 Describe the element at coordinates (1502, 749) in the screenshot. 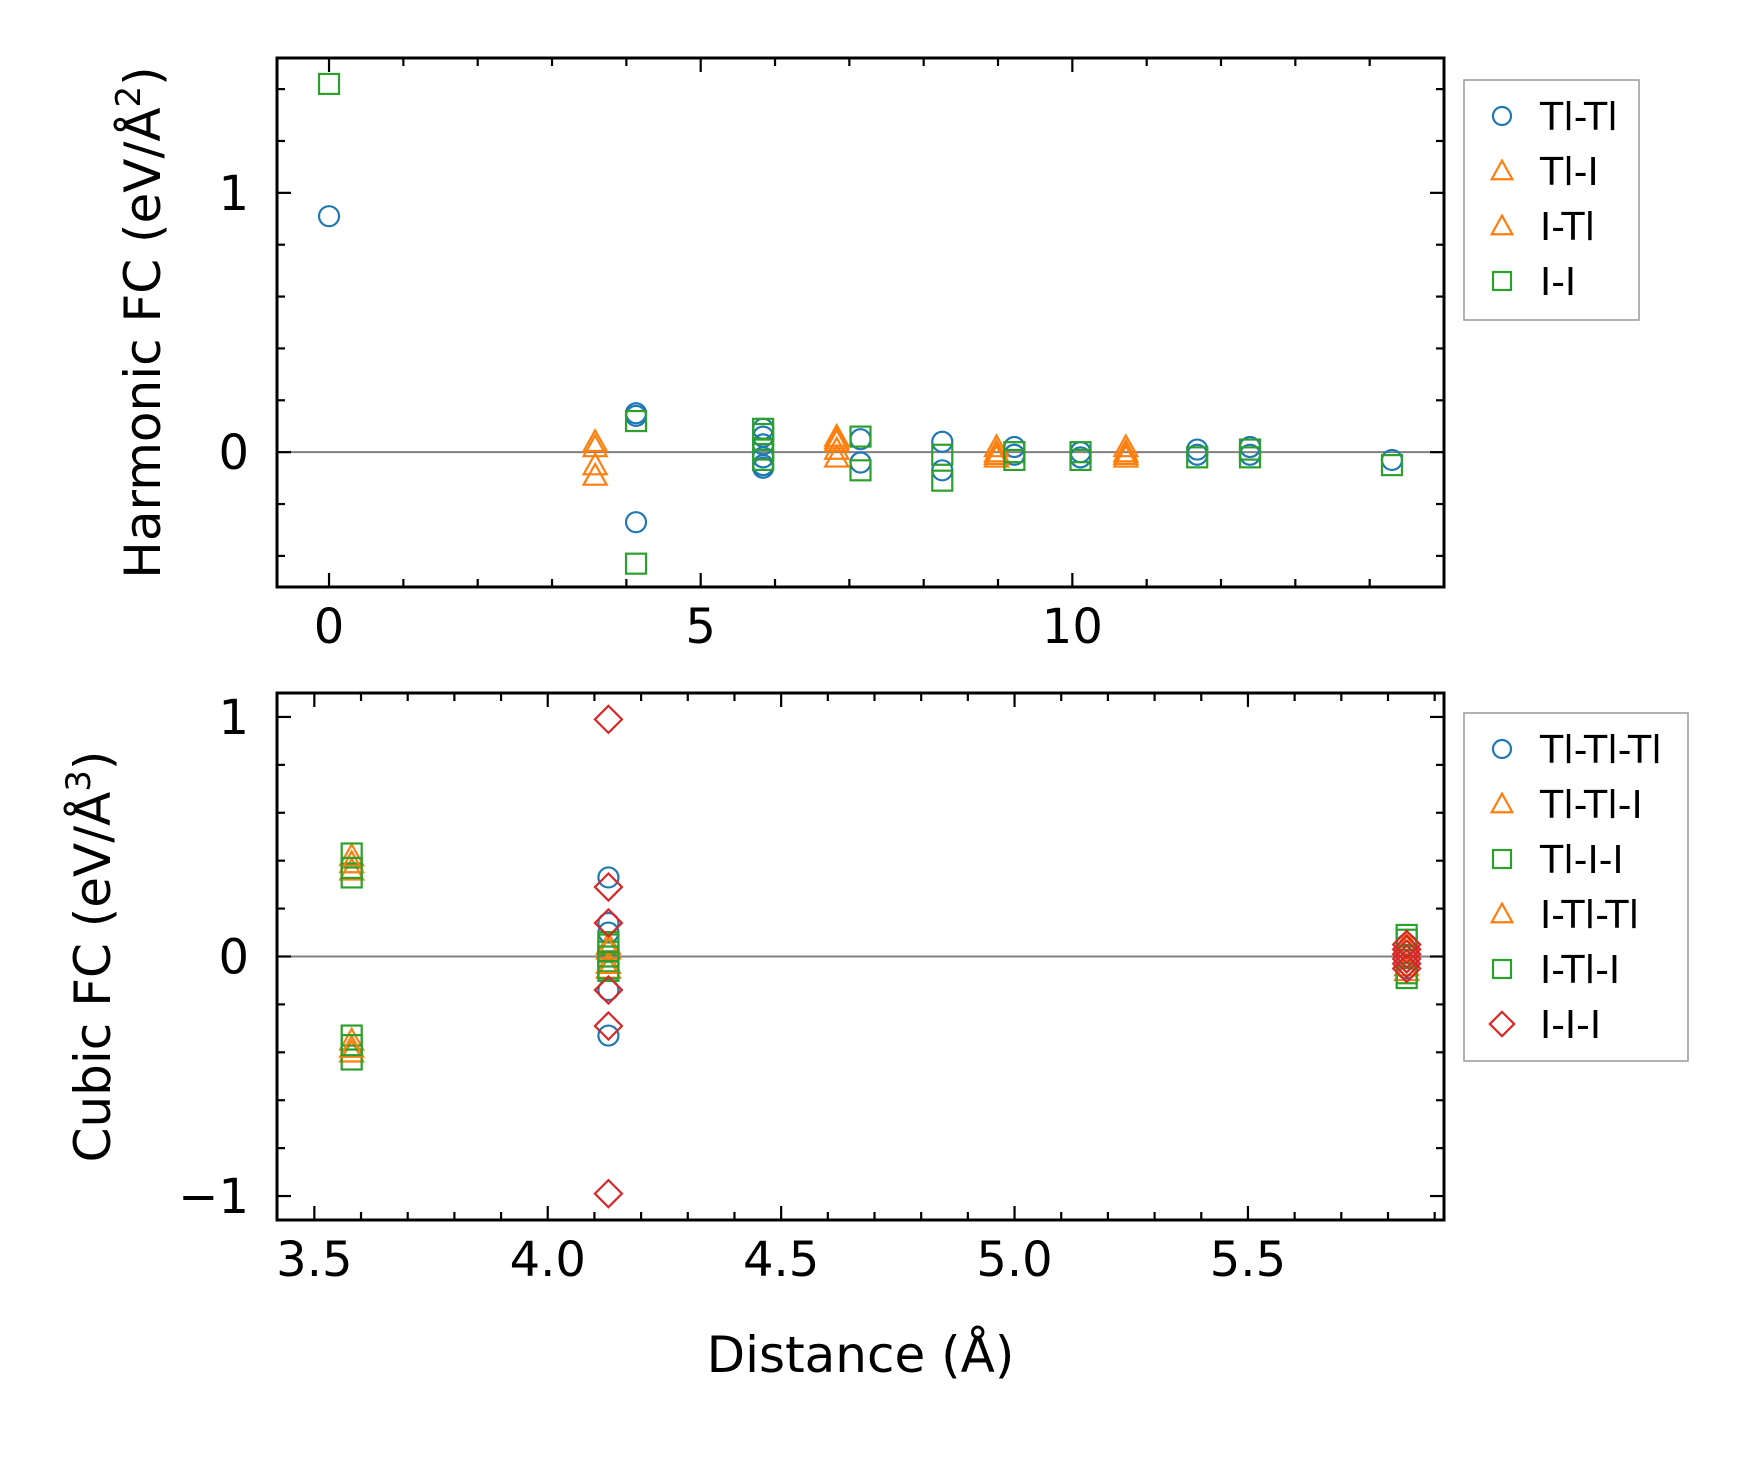

I see `legend-marker-tl-tl-tl` at that location.